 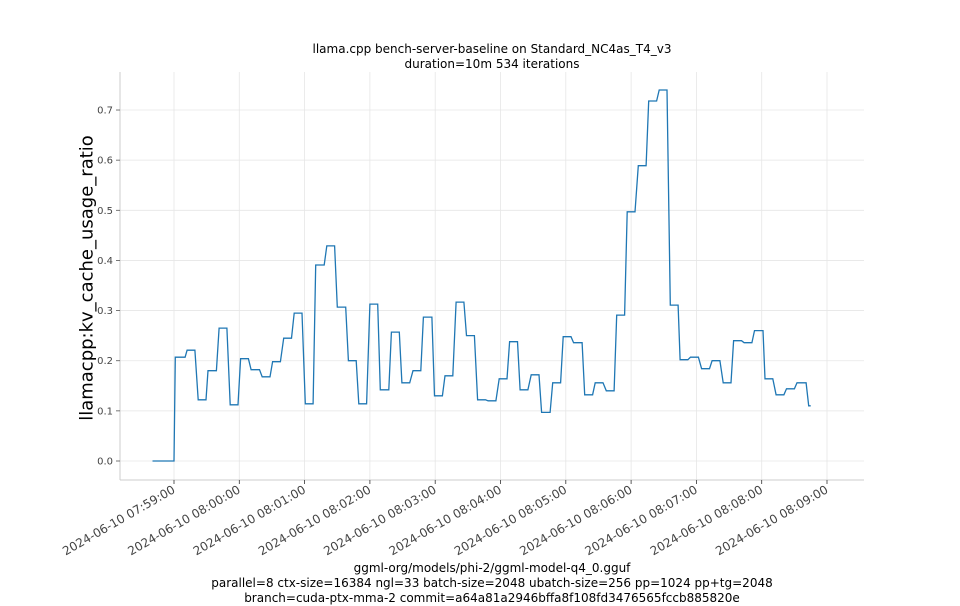 What do you see at coordinates (445, 520) in the screenshot?
I see `x-tick-label: 2024-06-10 08:04:00` at bounding box center [445, 520].